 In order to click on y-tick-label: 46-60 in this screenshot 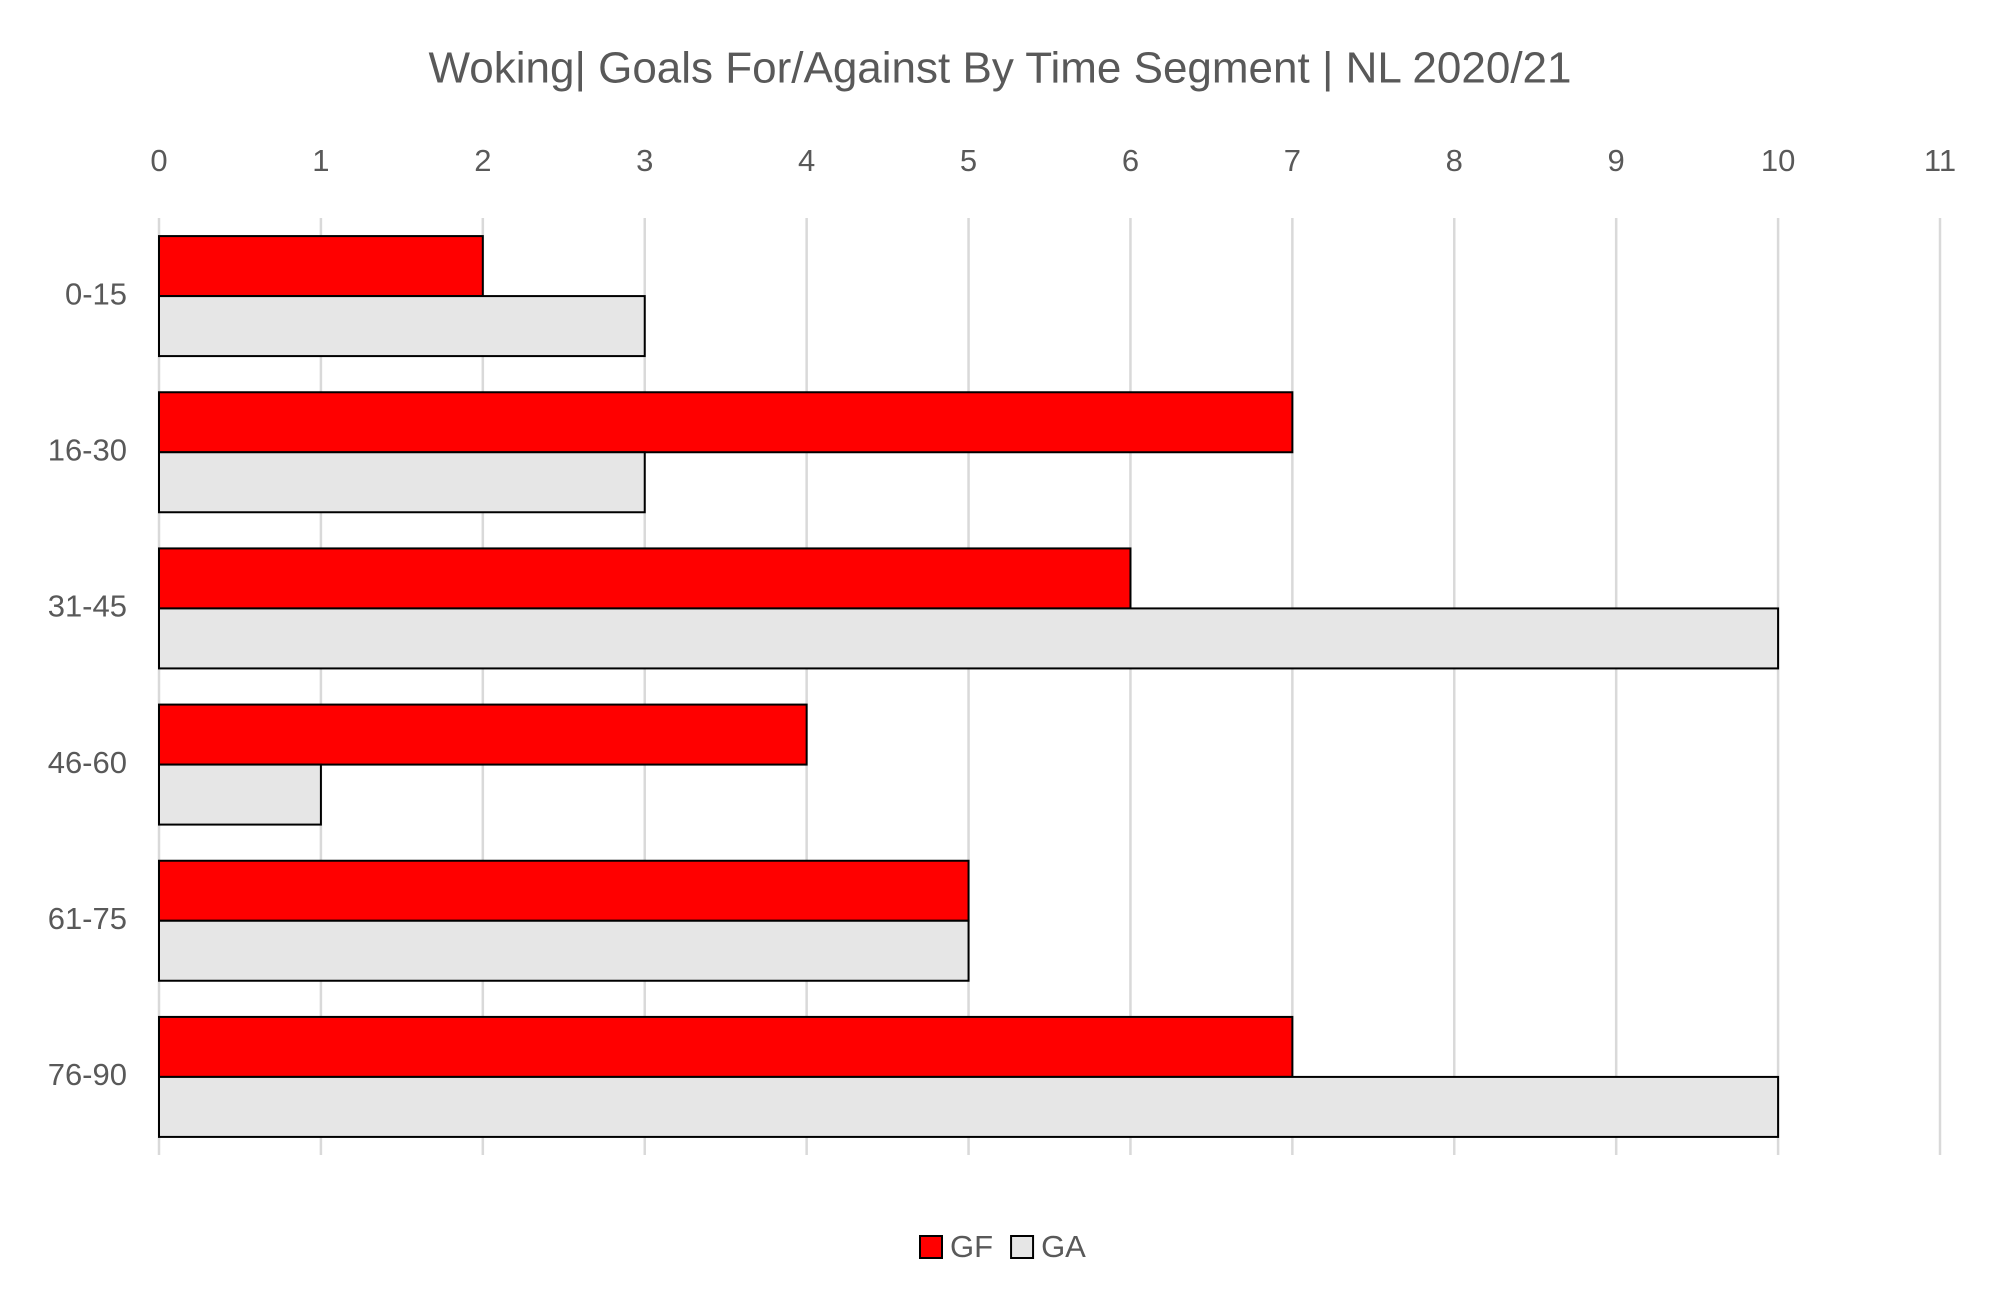, I will do `click(87, 762)`.